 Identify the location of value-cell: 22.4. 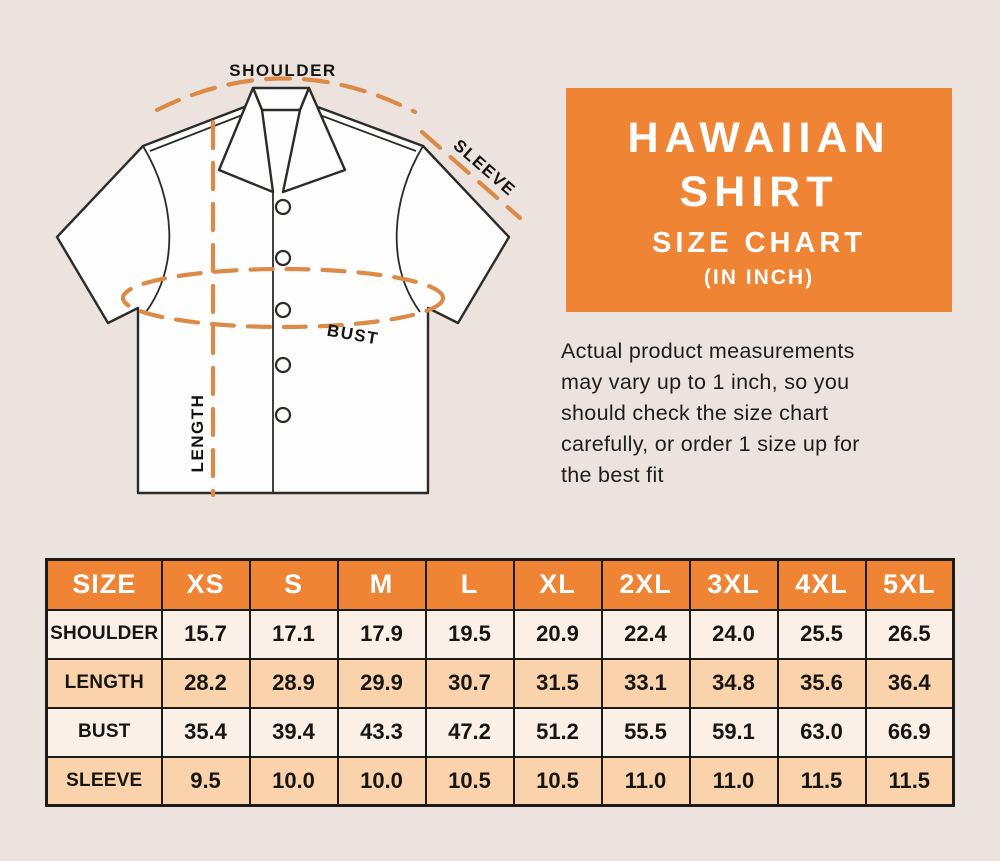
(645, 634).